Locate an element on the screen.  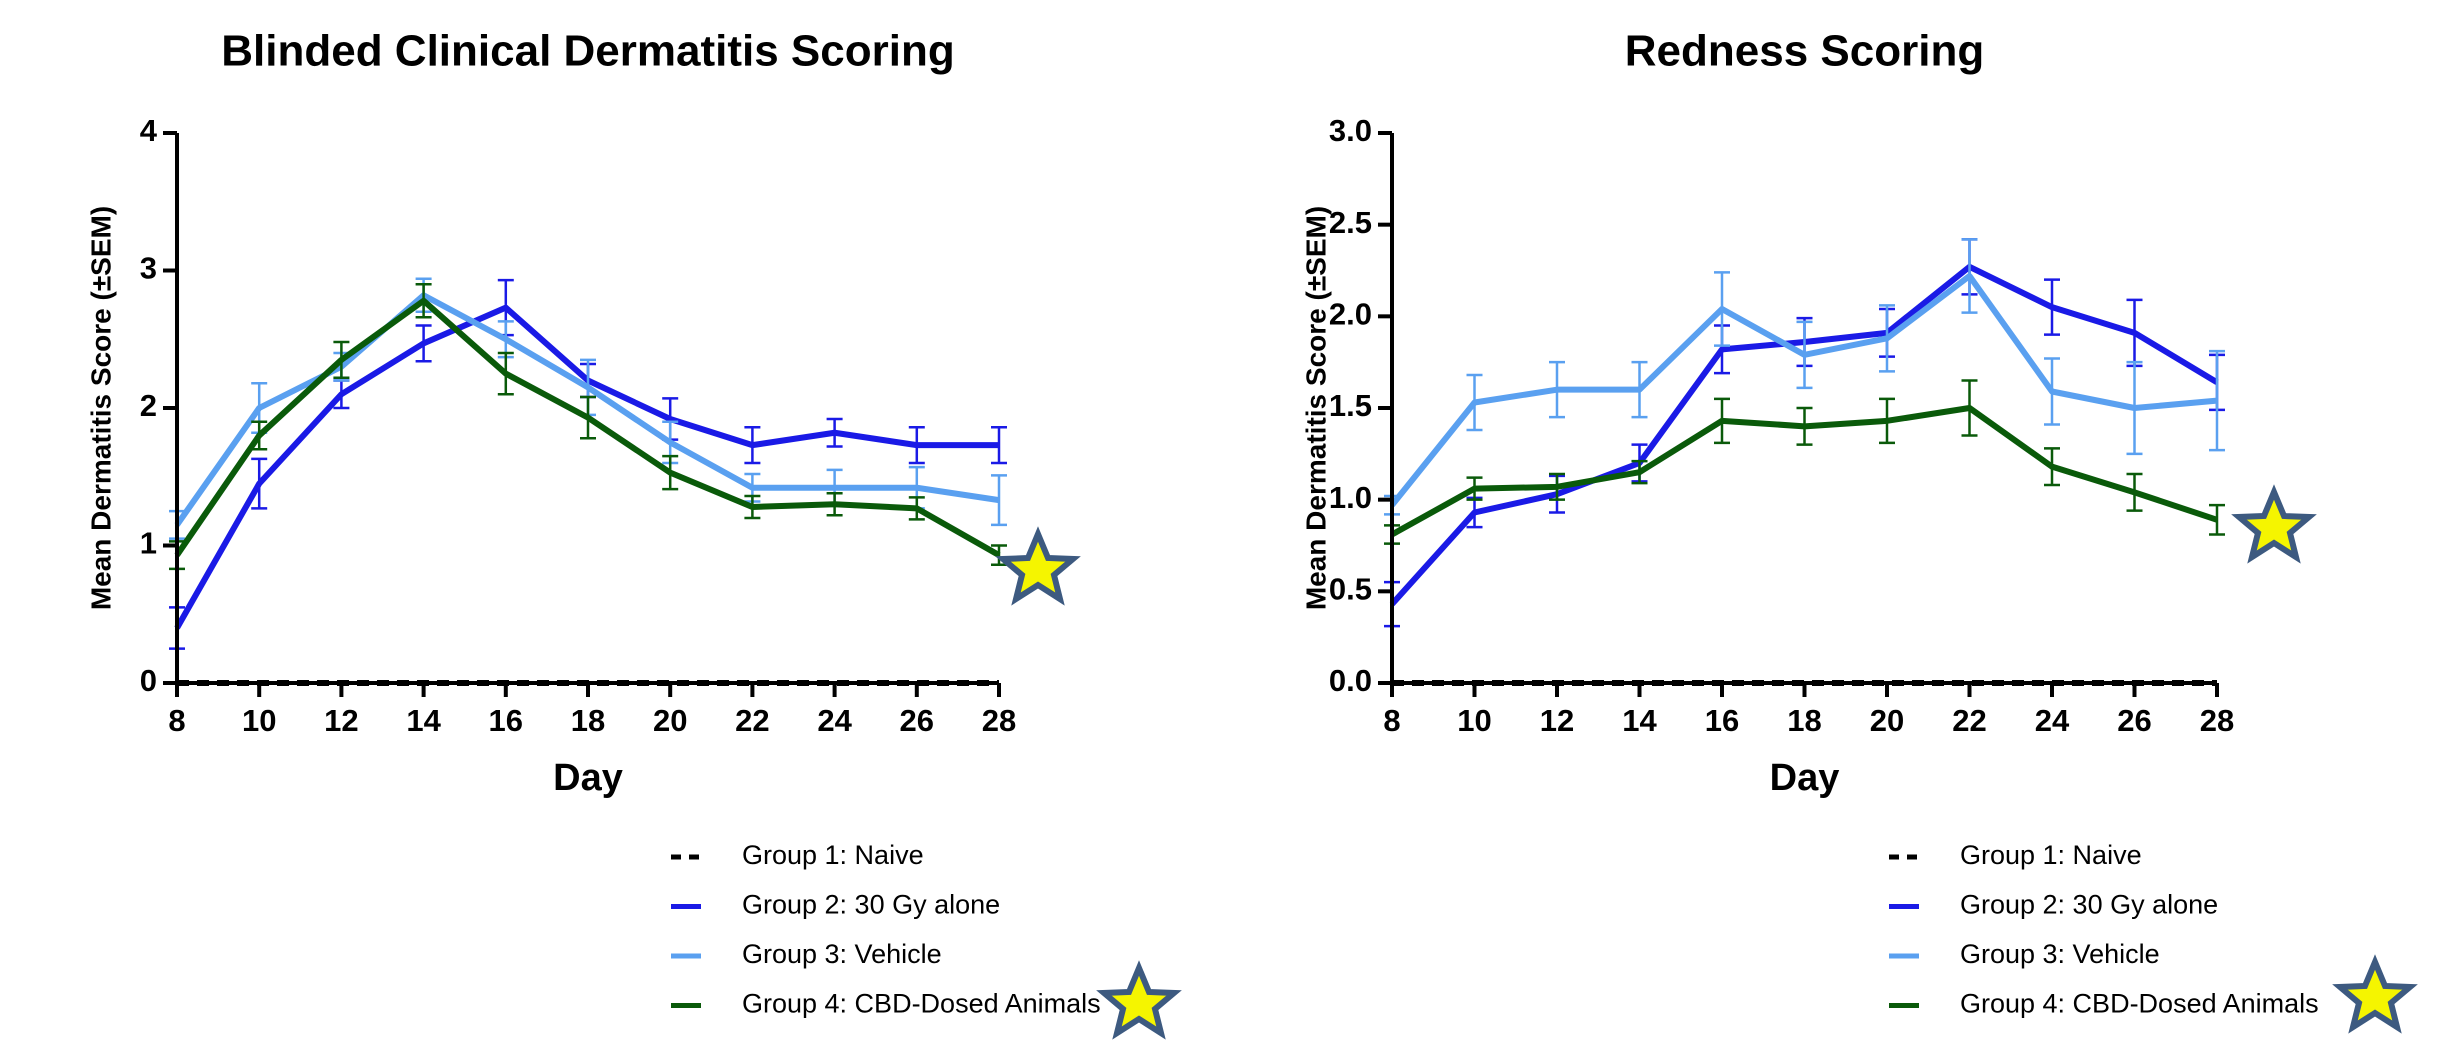
chart-title: Redness Scoring is located at coordinates (1804, 51).